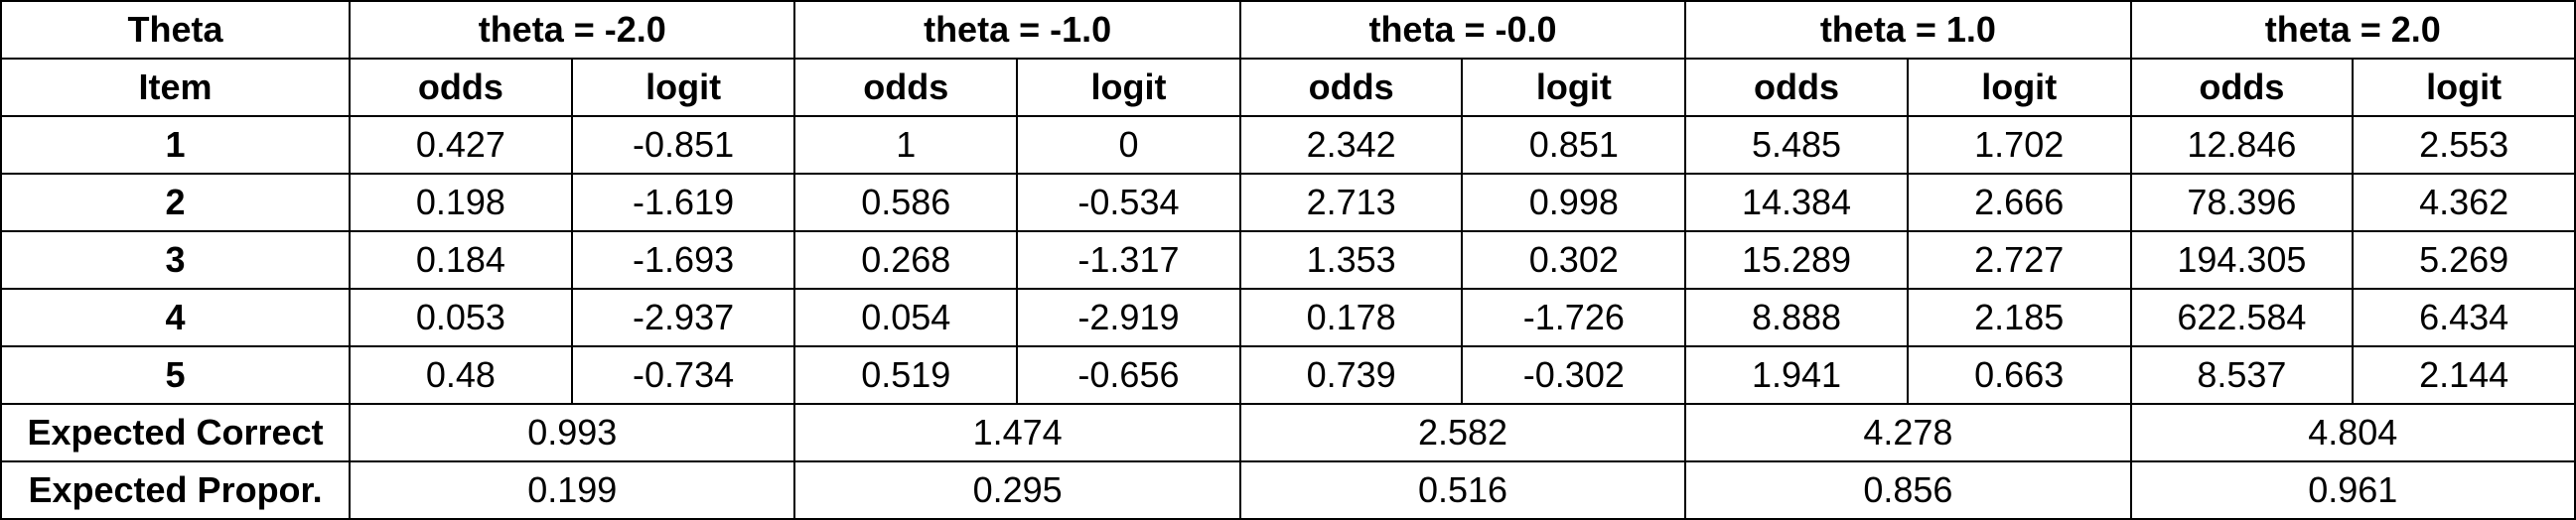 The height and width of the screenshot is (520, 2576). Describe the element at coordinates (1351, 202) in the screenshot. I see `odds-cell: 2.713` at that location.